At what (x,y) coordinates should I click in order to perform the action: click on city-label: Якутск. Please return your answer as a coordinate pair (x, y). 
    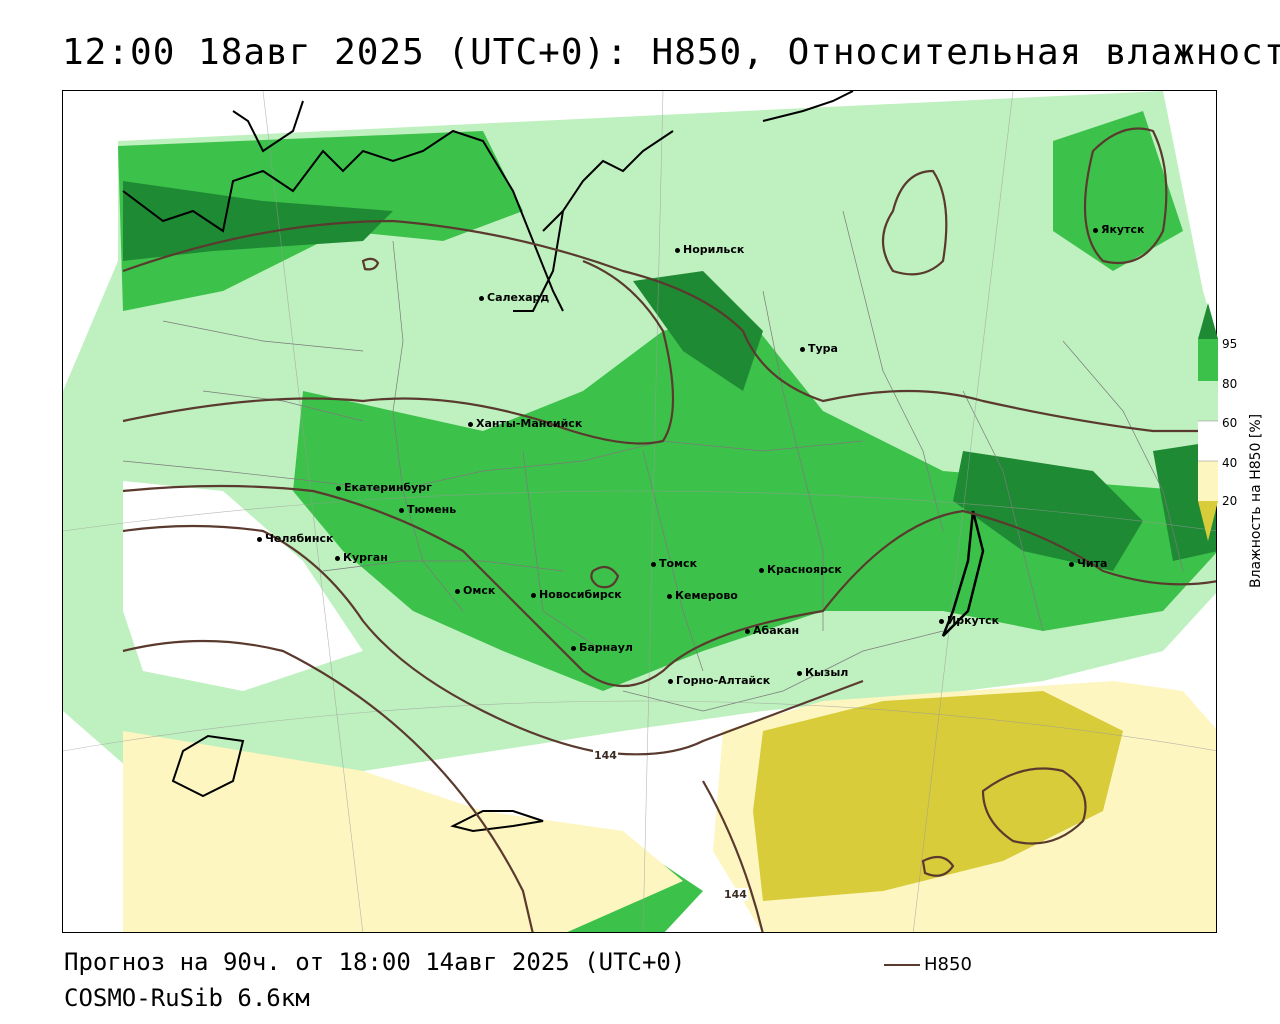
    Looking at the image, I should click on (1118, 229).